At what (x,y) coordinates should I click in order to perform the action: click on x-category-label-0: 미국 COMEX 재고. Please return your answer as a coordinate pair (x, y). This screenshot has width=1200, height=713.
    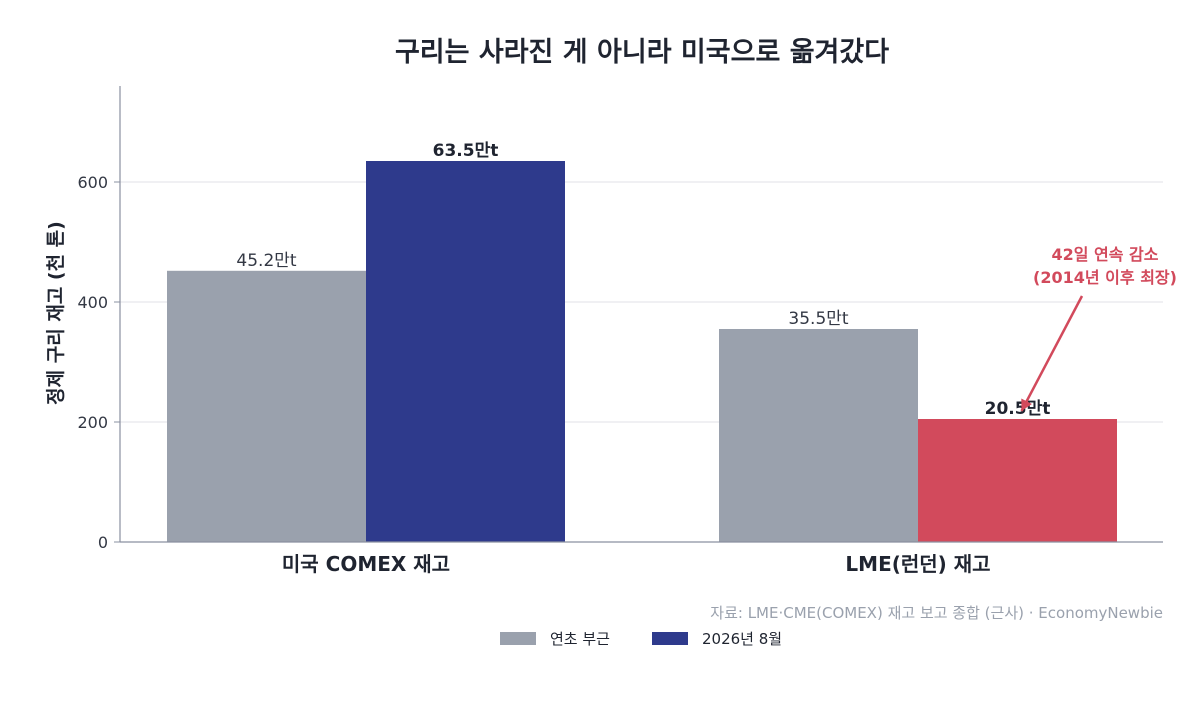
    Looking at the image, I should click on (366, 564).